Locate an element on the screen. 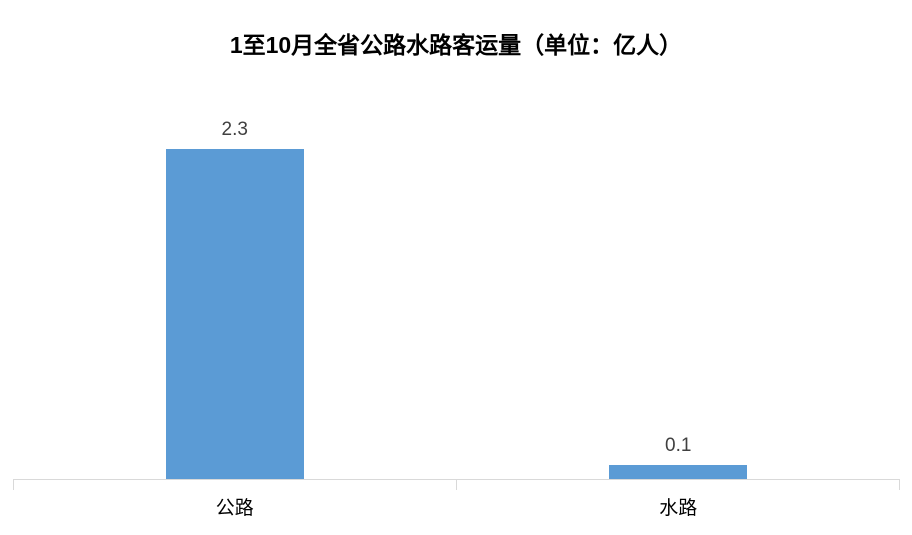 The image size is (912, 535). bar-shuilu is located at coordinates (678, 472).